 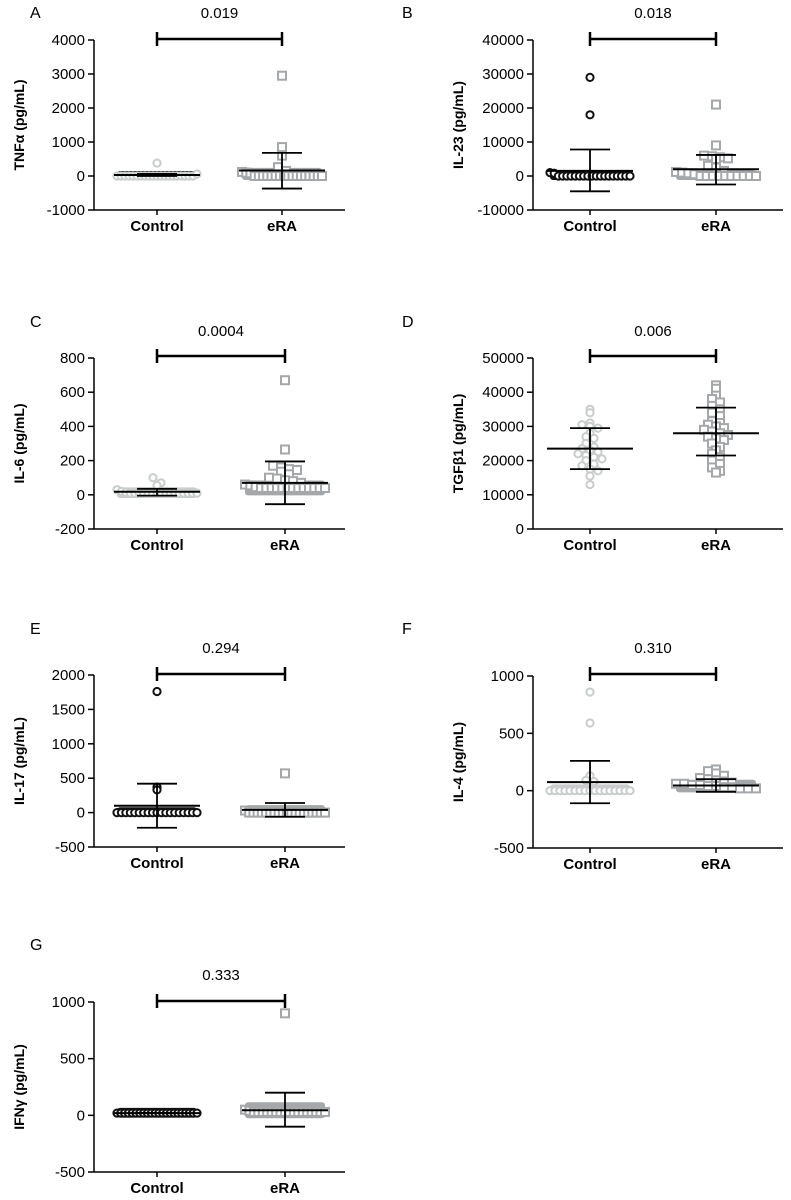 What do you see at coordinates (407, 629) in the screenshot?
I see `panel-label: F` at bounding box center [407, 629].